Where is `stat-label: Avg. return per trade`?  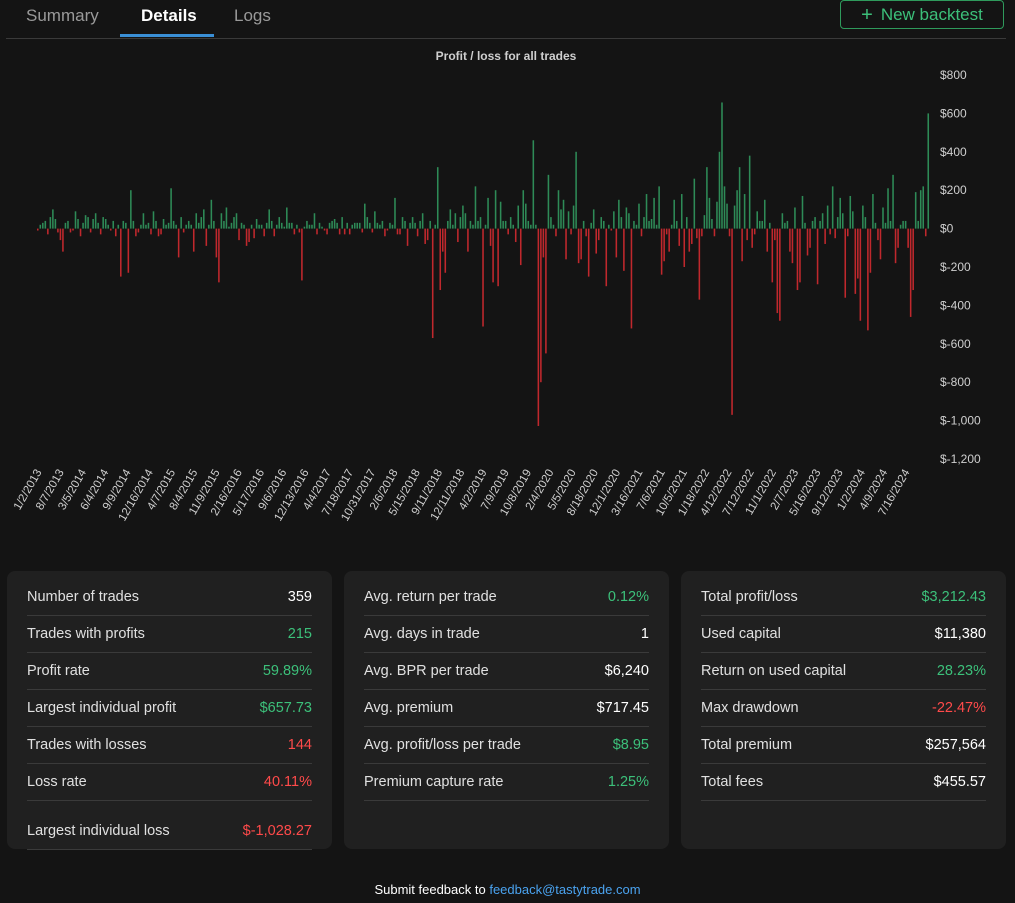 stat-label: Avg. return per trade is located at coordinates (430, 597).